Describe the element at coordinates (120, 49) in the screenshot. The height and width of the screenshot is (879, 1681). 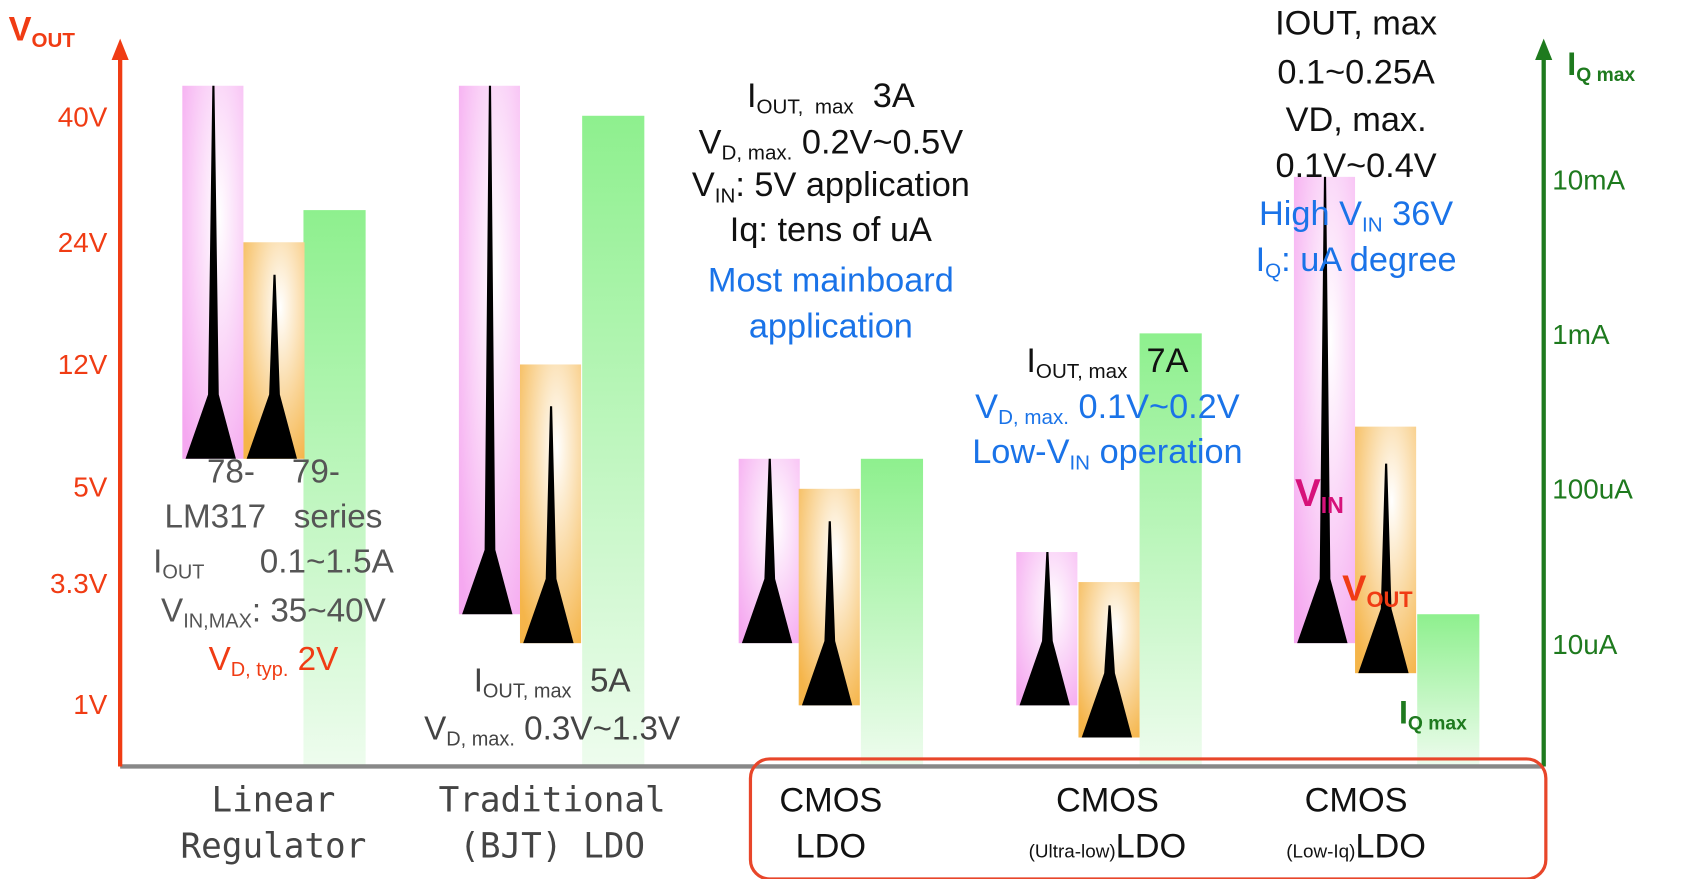
I see `left-arrow` at that location.